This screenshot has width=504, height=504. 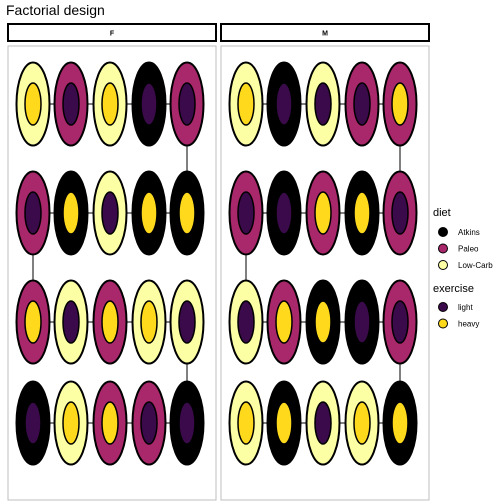 I want to click on legend-title-exercise: exercise, so click(x=453, y=289).